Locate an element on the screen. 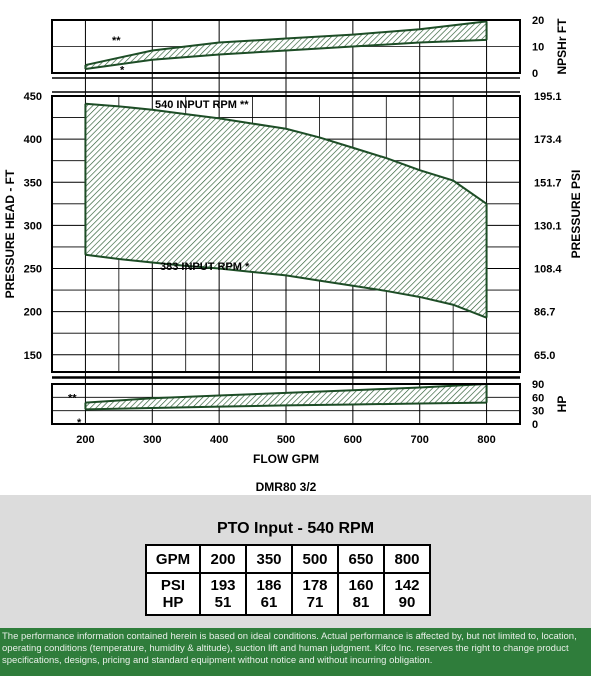 This screenshot has width=591, height=676. npsh-tick-label: 20 is located at coordinates (538, 21).